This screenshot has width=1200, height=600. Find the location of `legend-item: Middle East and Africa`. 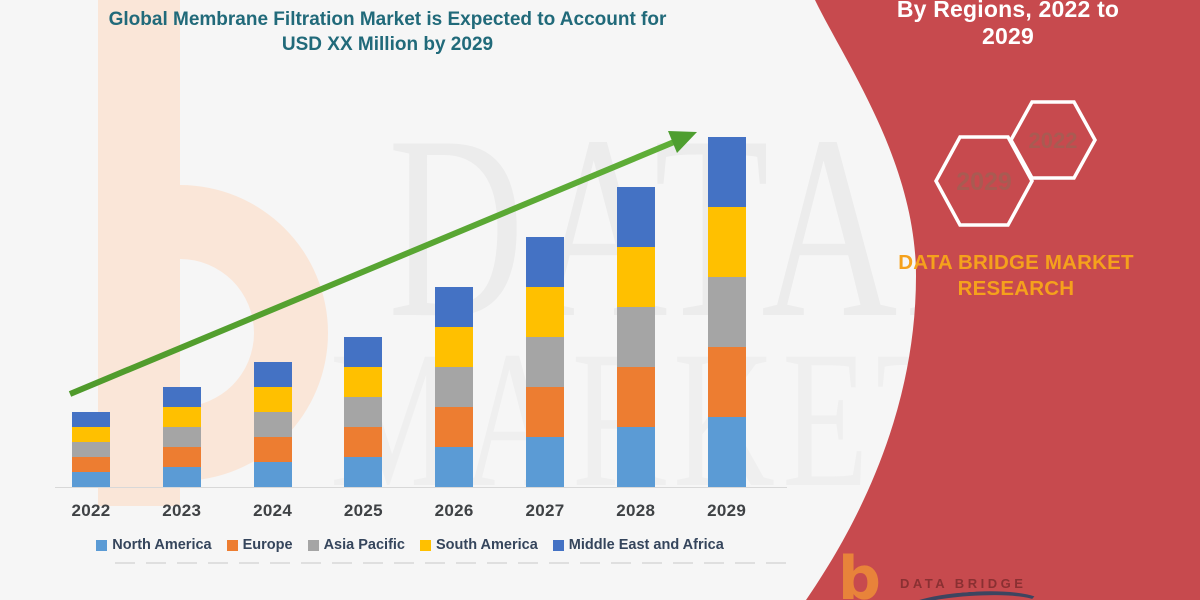

legend-item: Middle East and Africa is located at coordinates (638, 545).